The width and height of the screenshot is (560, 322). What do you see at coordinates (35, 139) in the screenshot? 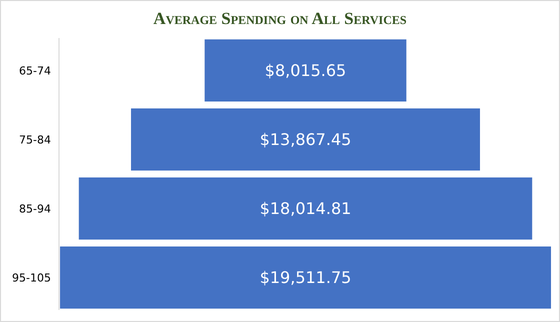
I see `category-label: 75-84` at bounding box center [35, 139].